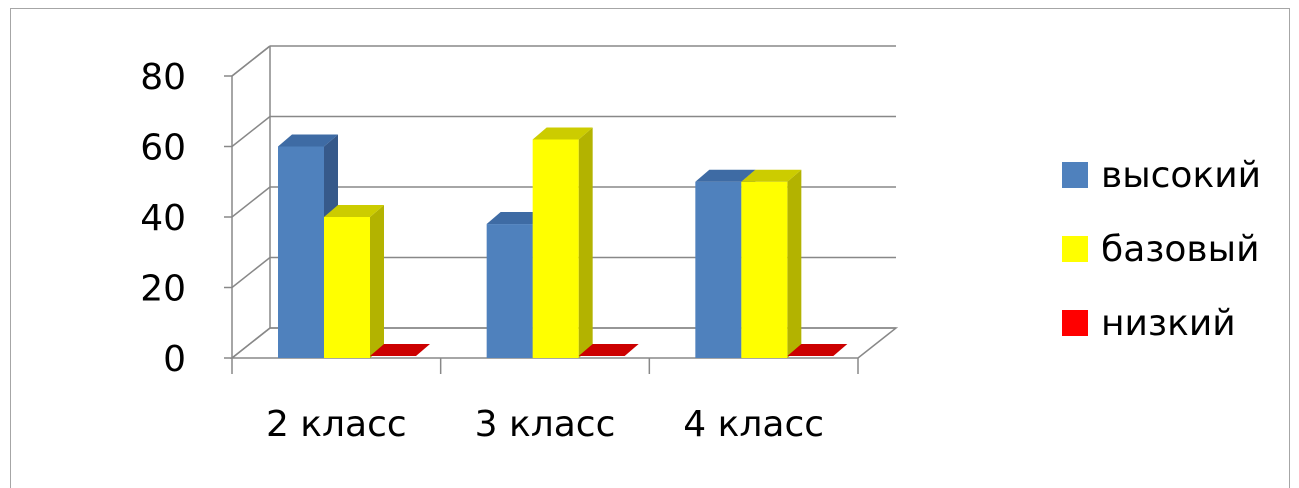  What do you see at coordinates (174, 359) in the screenshot?
I see `y-tick-label: 0` at bounding box center [174, 359].